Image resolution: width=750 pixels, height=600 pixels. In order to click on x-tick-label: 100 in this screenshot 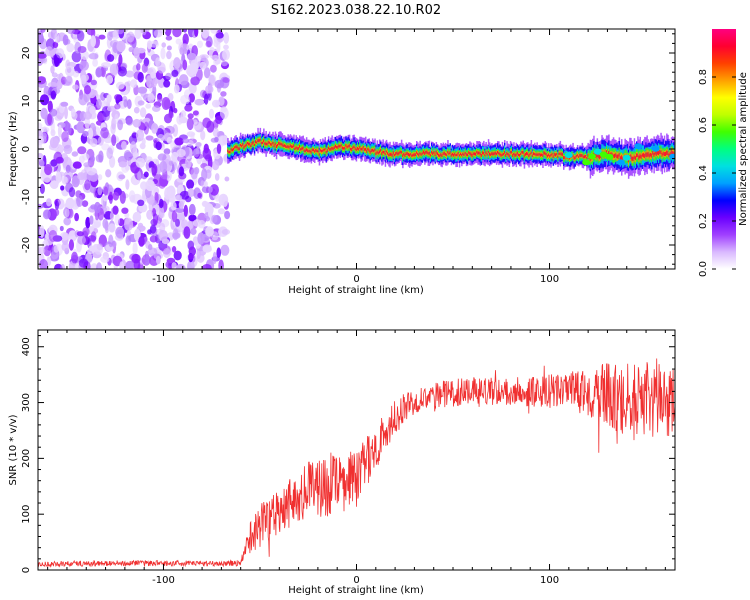, I will do `click(549, 580)`.